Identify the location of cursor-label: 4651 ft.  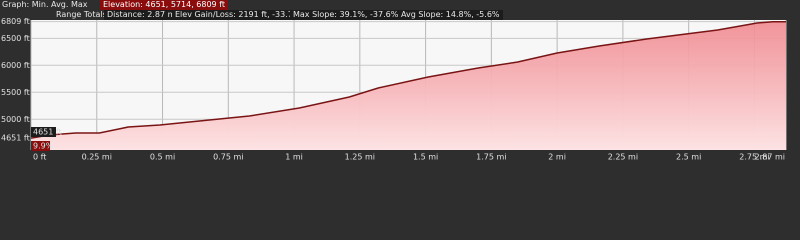
(47, 132).